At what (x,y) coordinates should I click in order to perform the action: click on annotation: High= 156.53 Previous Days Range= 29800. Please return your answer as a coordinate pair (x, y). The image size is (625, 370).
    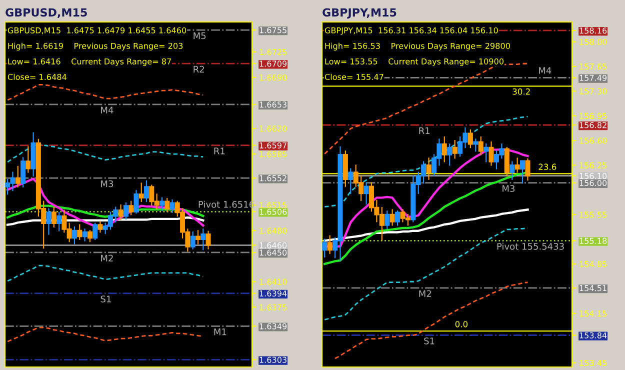
    Looking at the image, I should click on (417, 46).